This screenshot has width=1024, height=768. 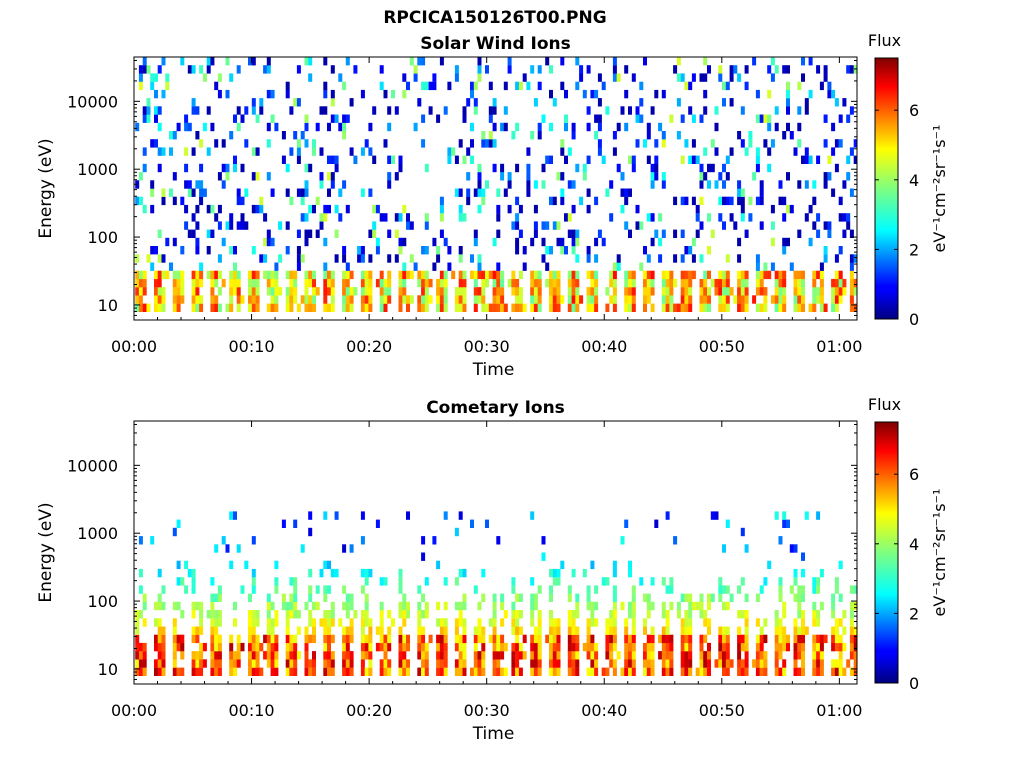 I want to click on colorbar-tick-label: 0, so click(x=914, y=683).